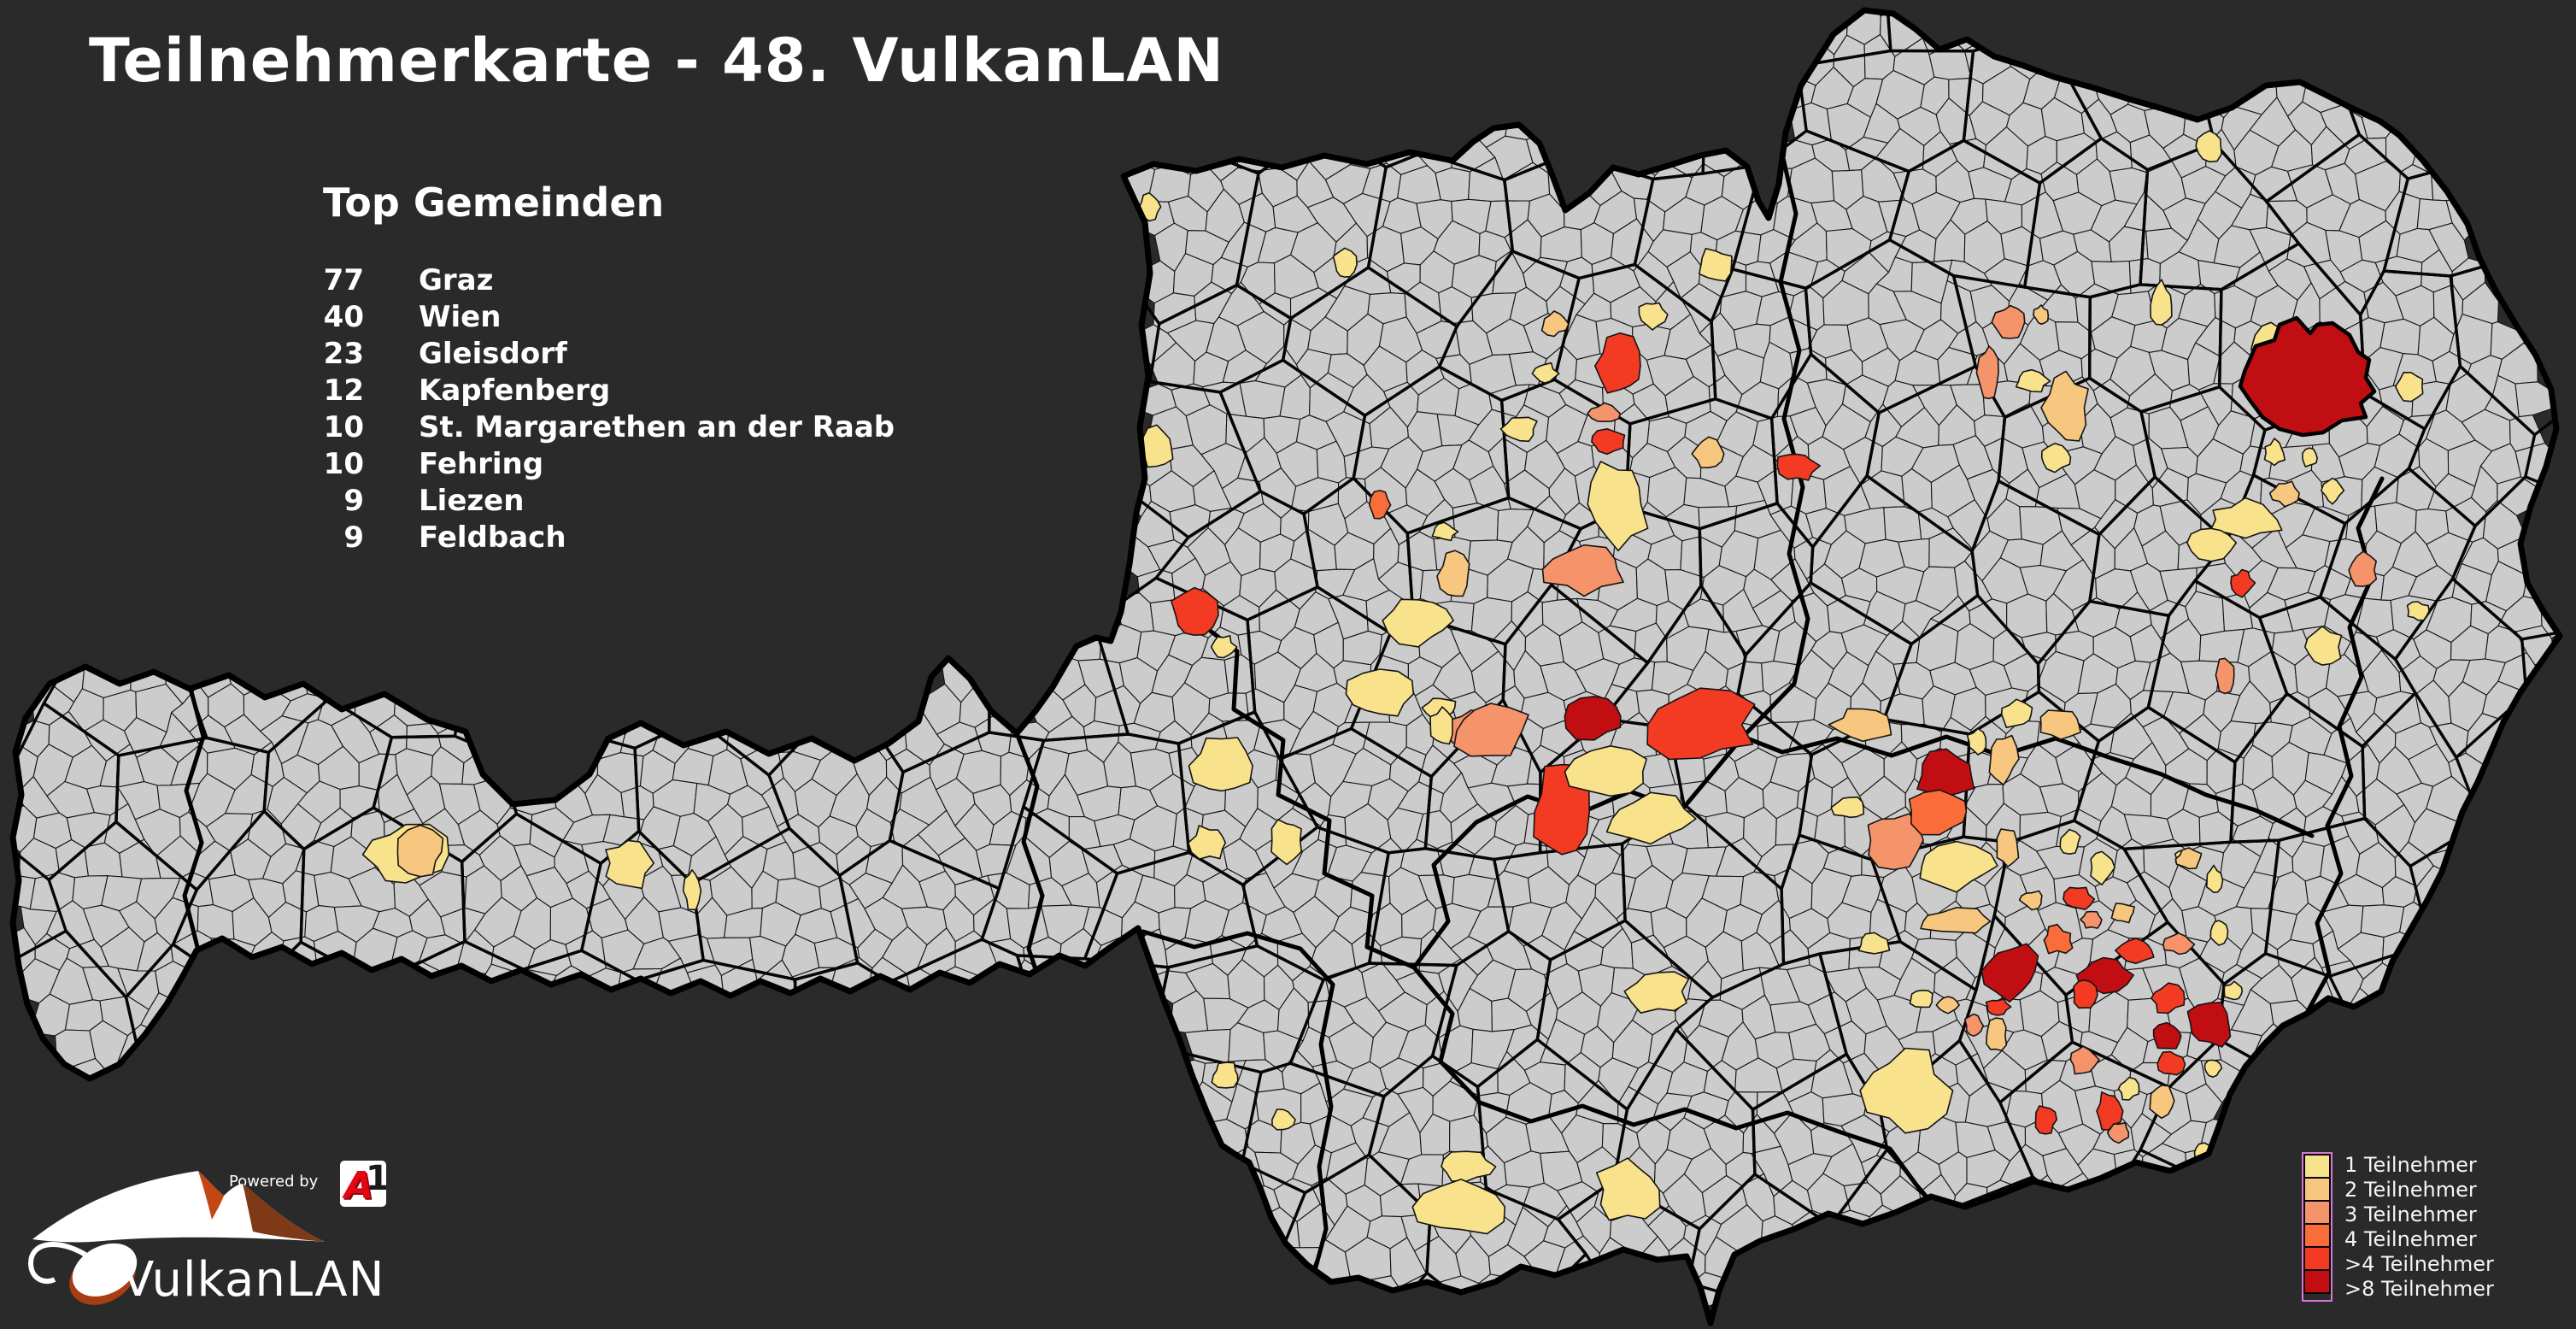 The width and height of the screenshot is (2576, 1329). What do you see at coordinates (657, 426) in the screenshot?
I see `top-gemeinden-name: St. Margarethen an der Raab` at bounding box center [657, 426].